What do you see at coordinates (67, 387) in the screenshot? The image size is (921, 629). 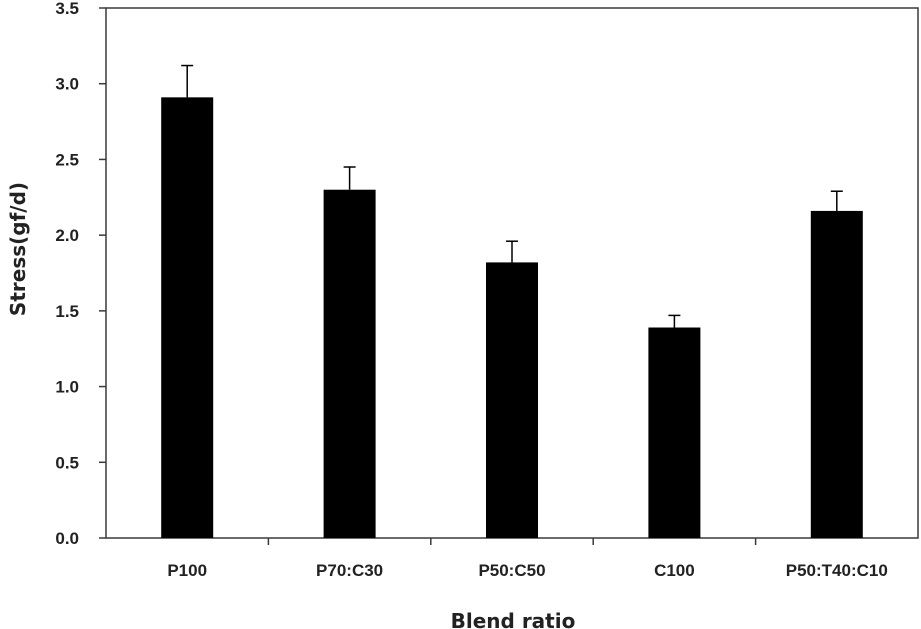 I see `y-tick-label: 1.0` at bounding box center [67, 387].